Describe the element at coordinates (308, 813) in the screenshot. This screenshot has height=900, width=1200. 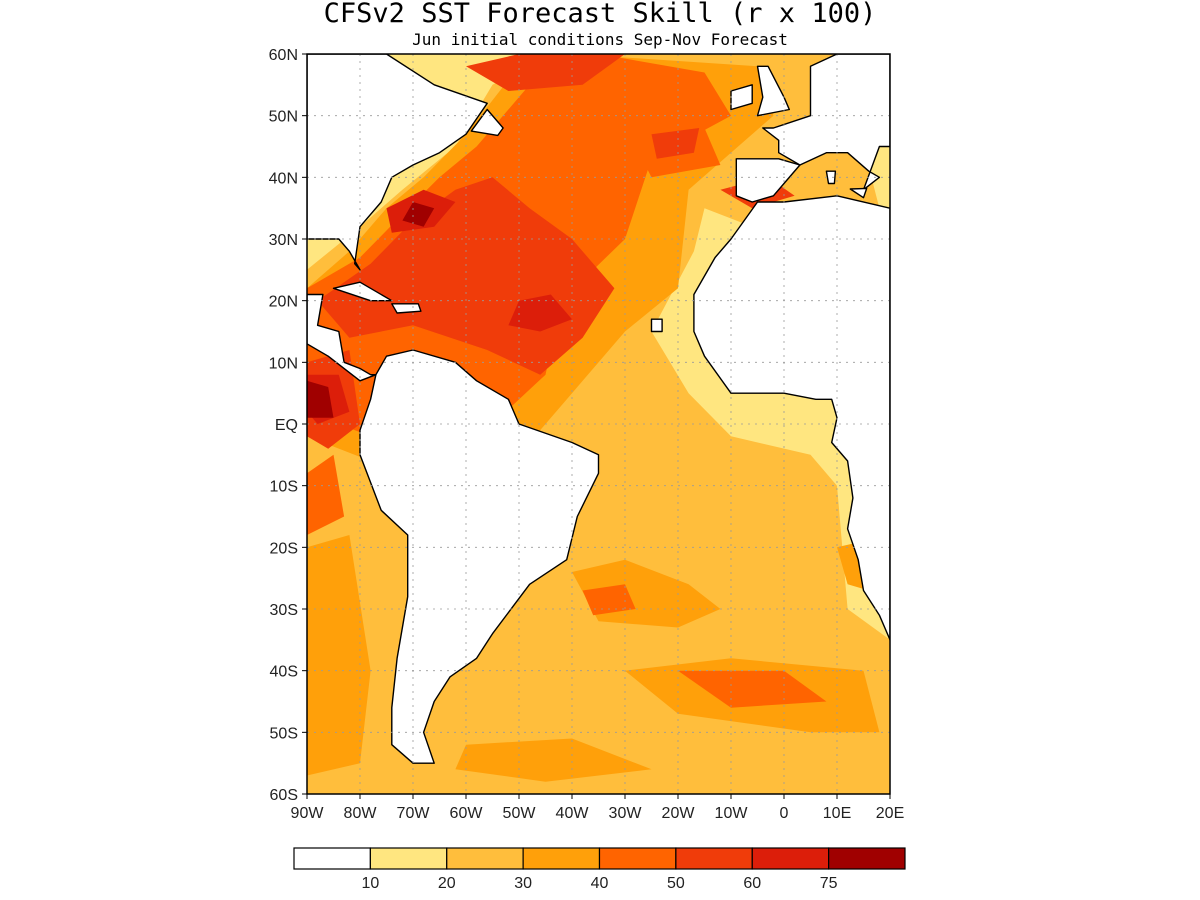
I see `lon-tick-label: 90W` at that location.